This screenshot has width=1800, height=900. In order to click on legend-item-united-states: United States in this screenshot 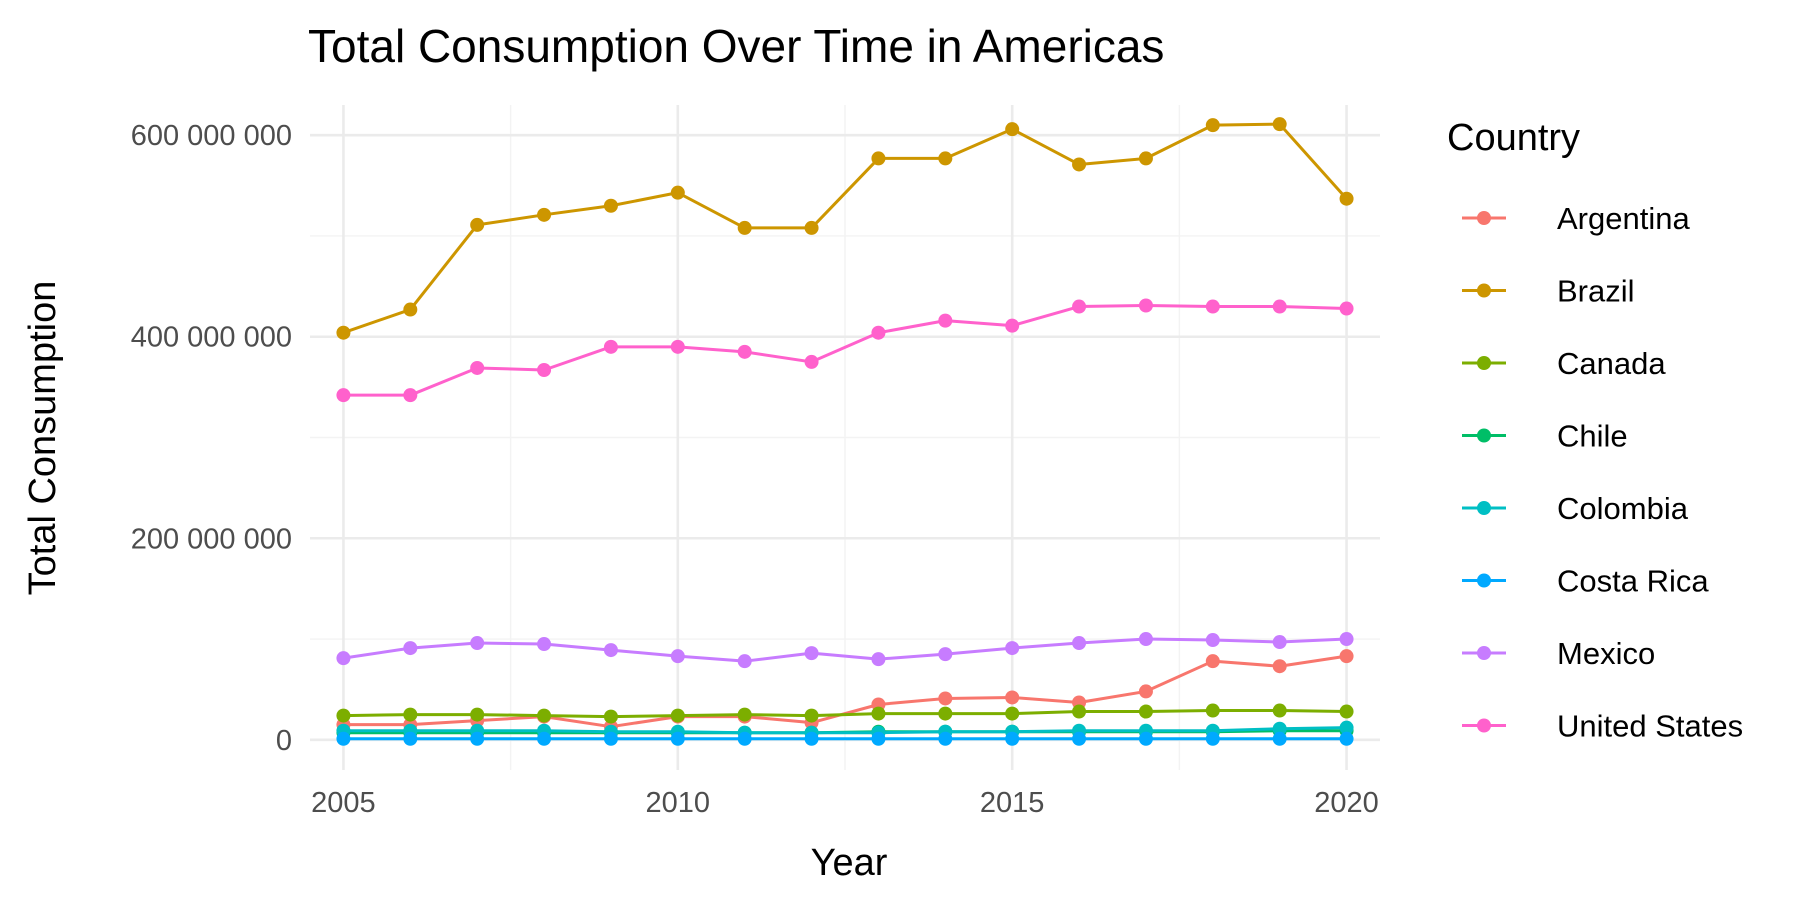, I will do `click(1602, 726)`.